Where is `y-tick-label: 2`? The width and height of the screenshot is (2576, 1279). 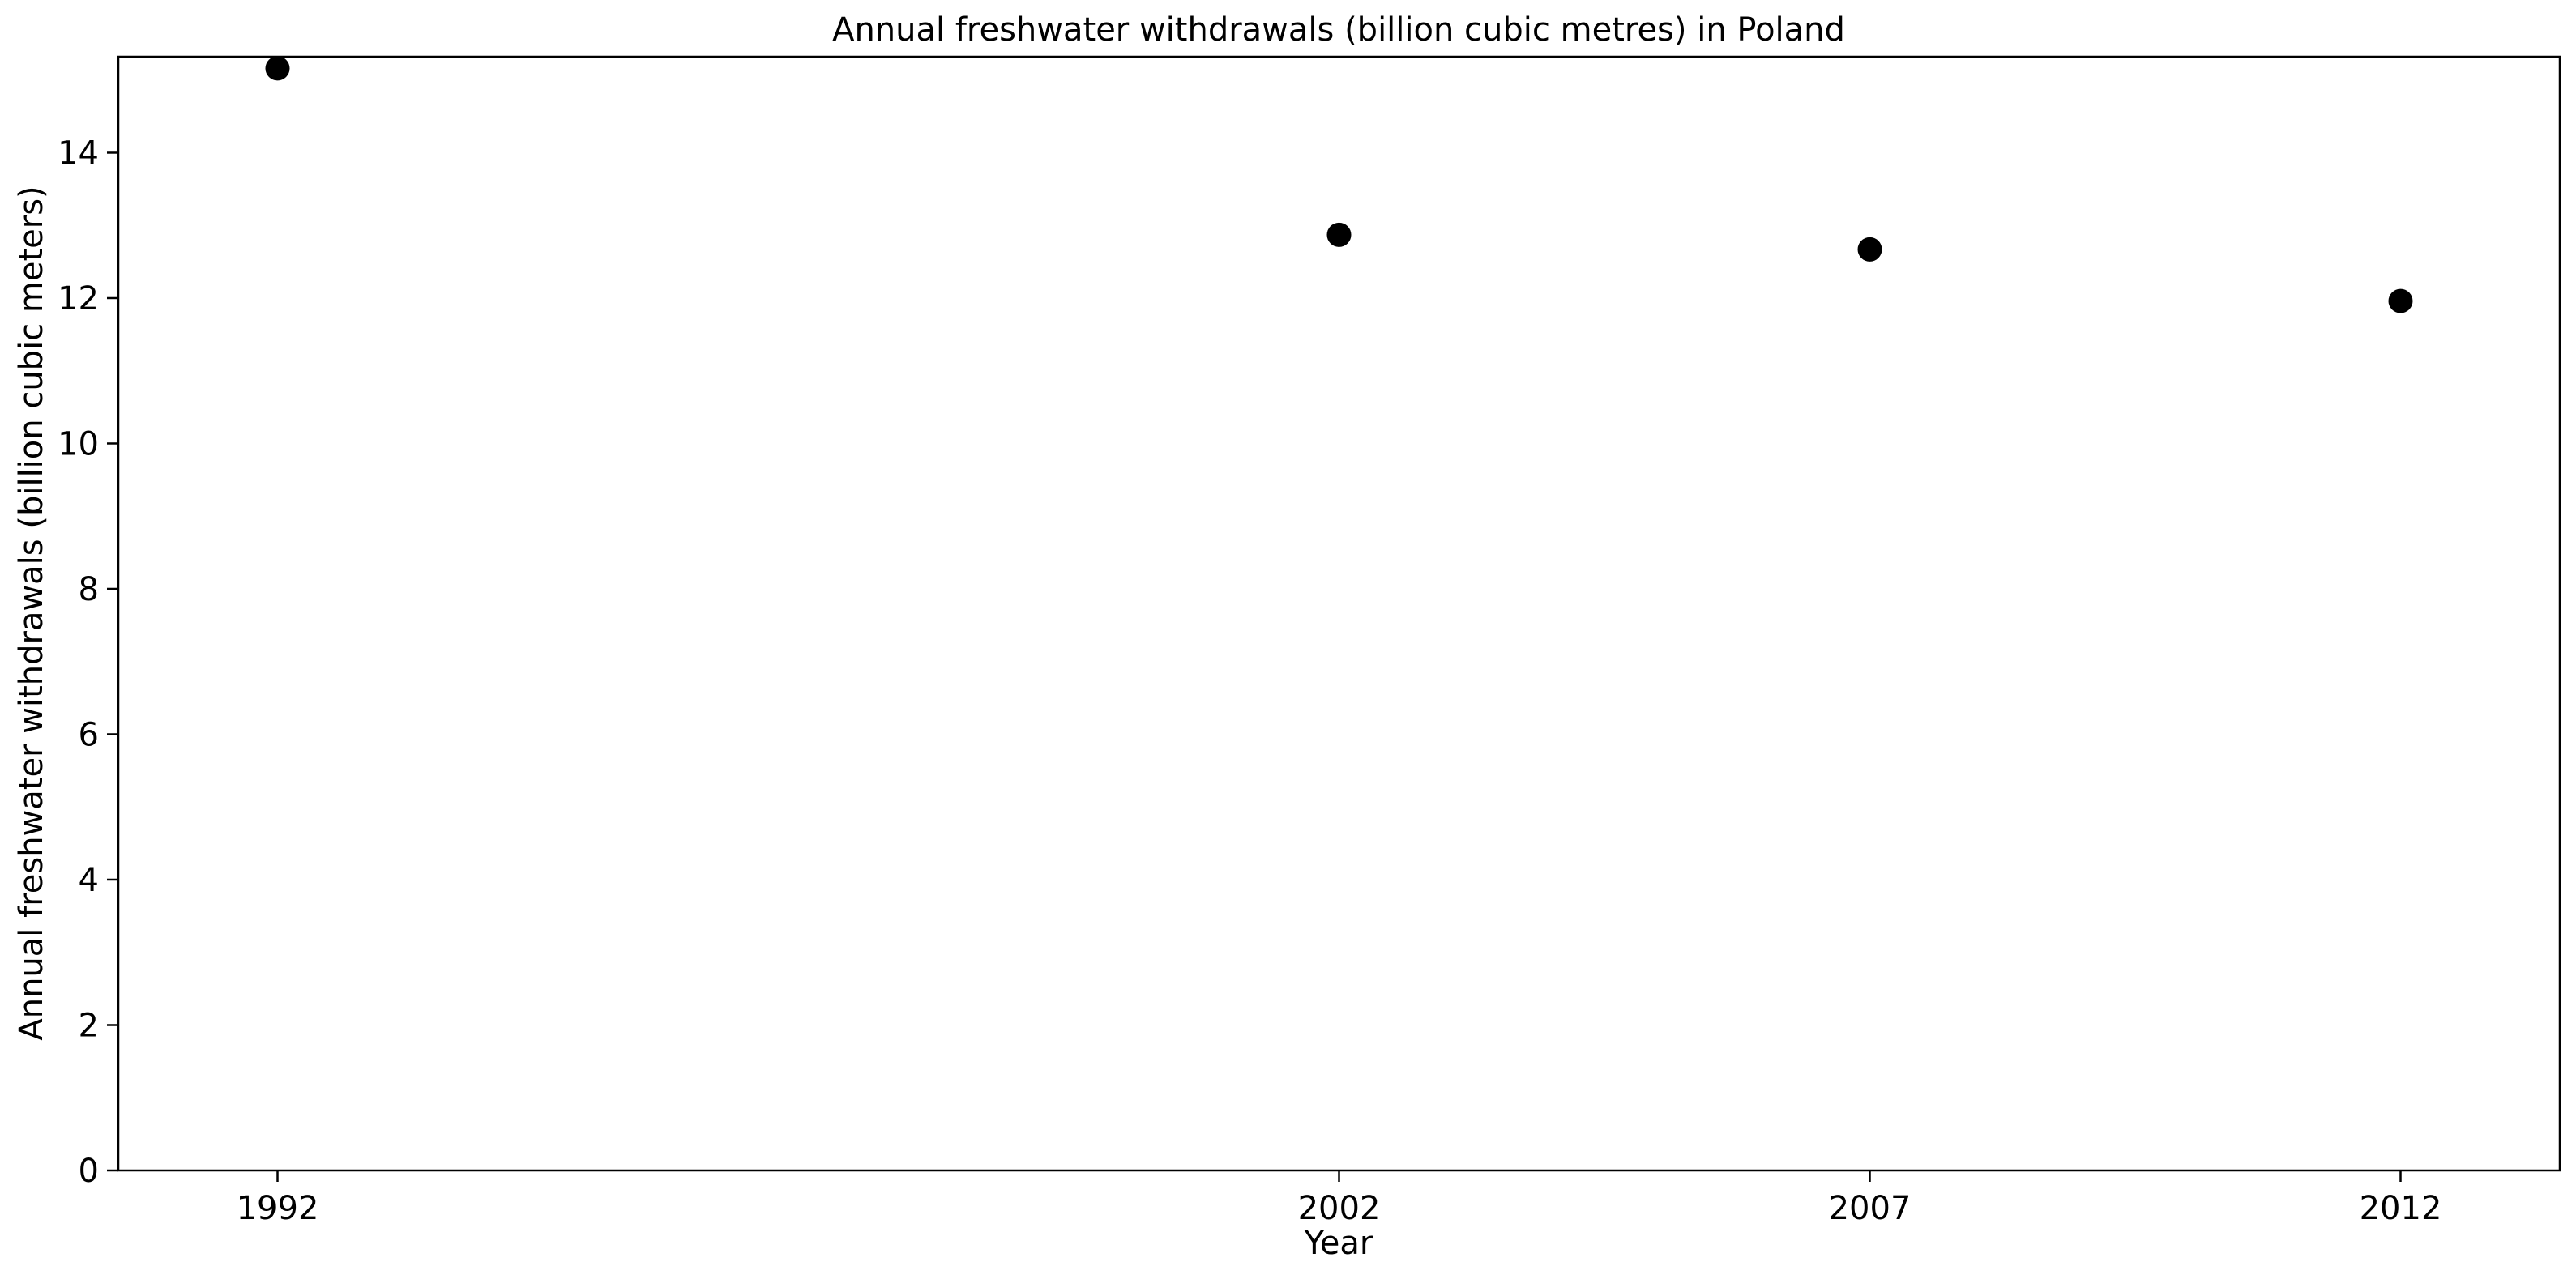 y-tick-label: 2 is located at coordinates (89, 1025).